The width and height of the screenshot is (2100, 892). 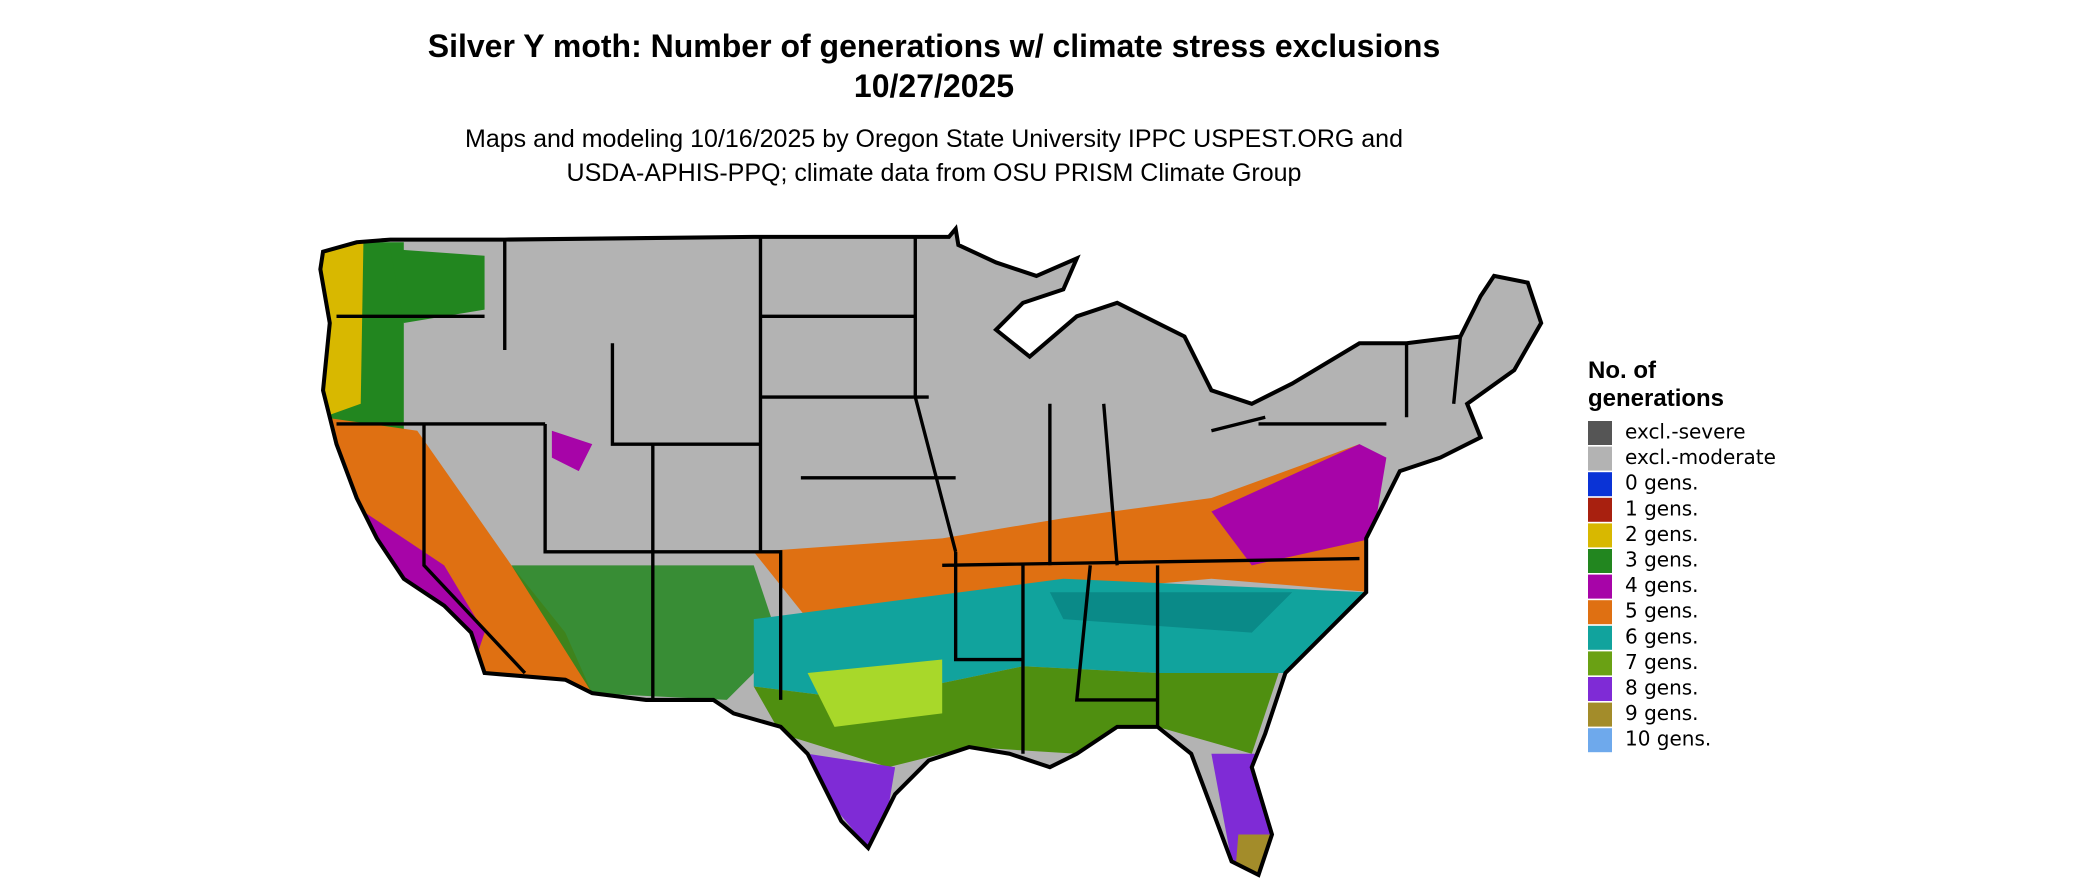 I want to click on legend-label: 6 gens., so click(x=1662, y=636).